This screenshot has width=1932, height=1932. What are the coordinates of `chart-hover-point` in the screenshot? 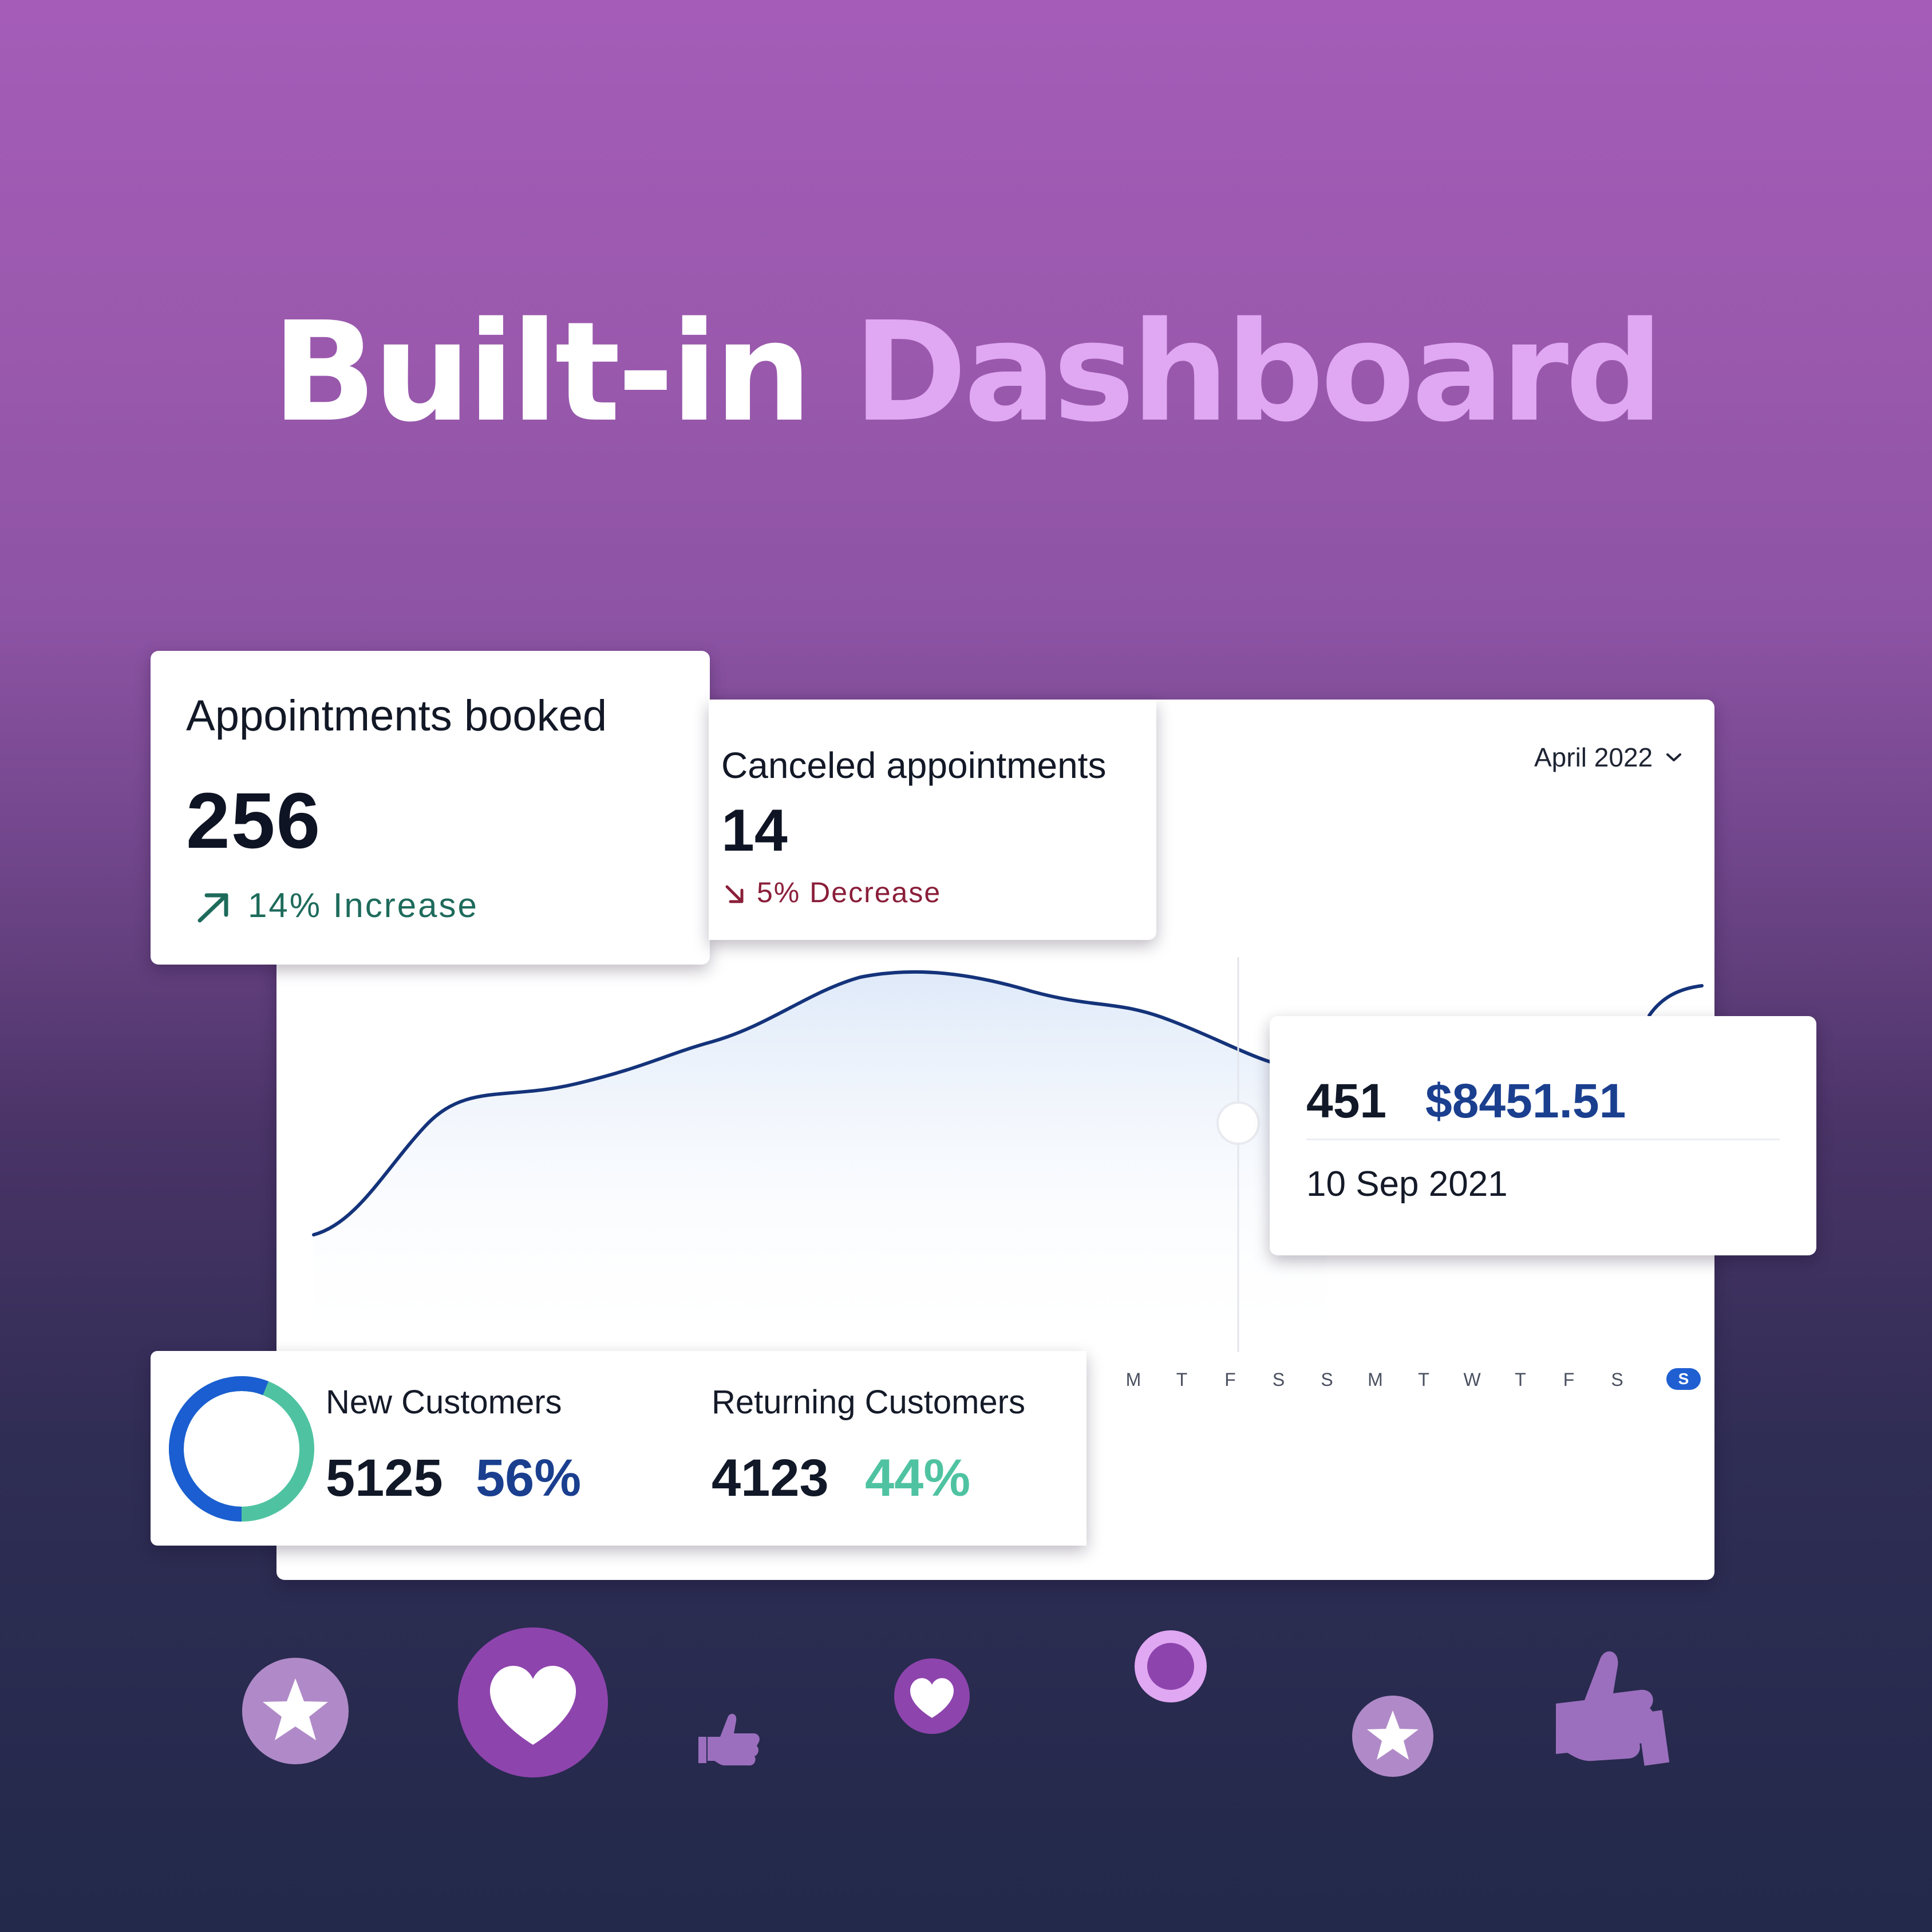 It's located at (1238, 1123).